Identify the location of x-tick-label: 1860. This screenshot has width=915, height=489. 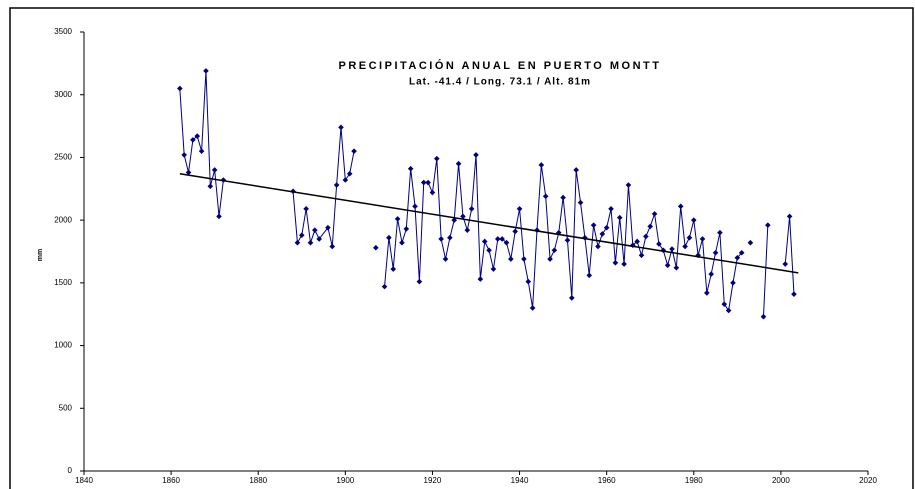
(171, 480).